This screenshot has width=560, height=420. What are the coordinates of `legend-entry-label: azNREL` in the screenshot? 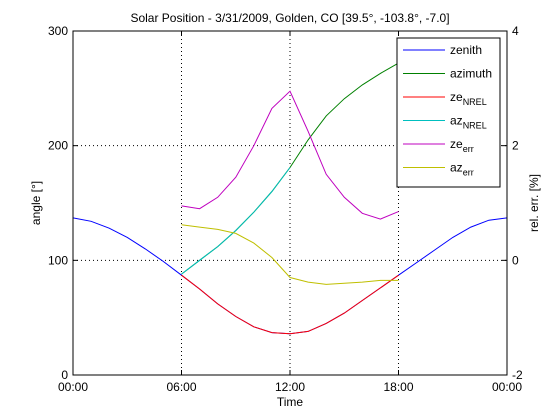 It's located at (468, 122).